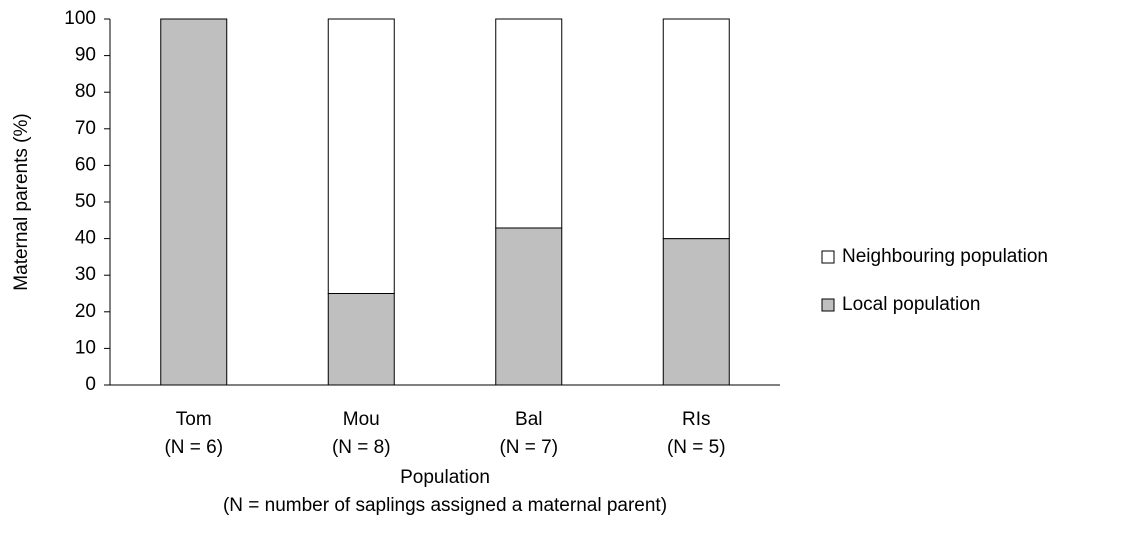  Describe the element at coordinates (80, 18) in the screenshot. I see `y-tick-label: 100` at that location.